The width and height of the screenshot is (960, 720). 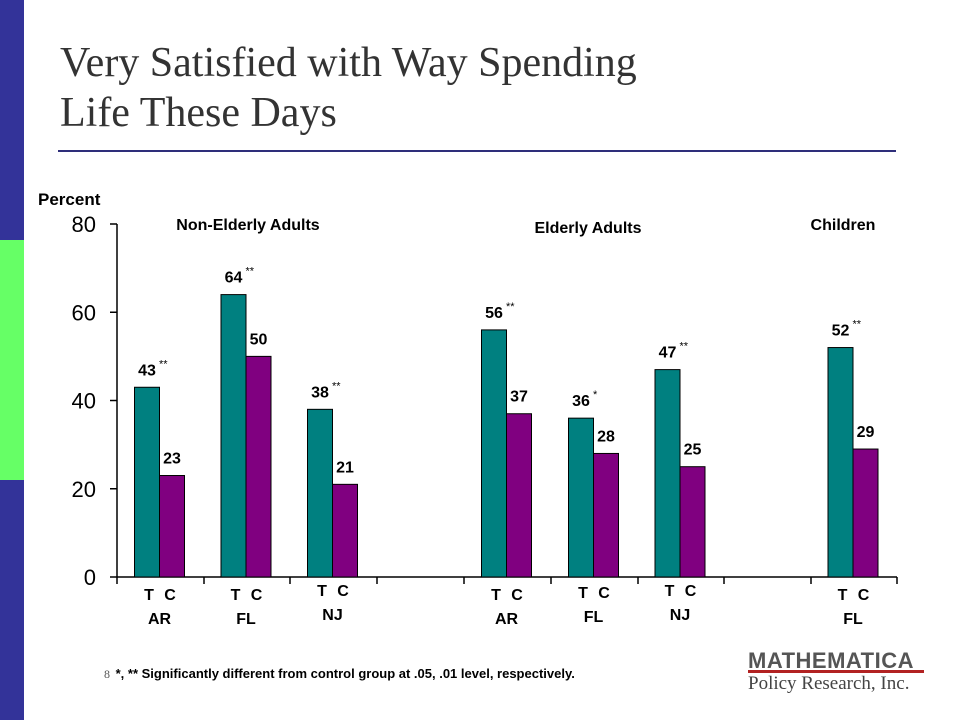 What do you see at coordinates (519, 397) in the screenshot?
I see `data-label-control: 37` at bounding box center [519, 397].